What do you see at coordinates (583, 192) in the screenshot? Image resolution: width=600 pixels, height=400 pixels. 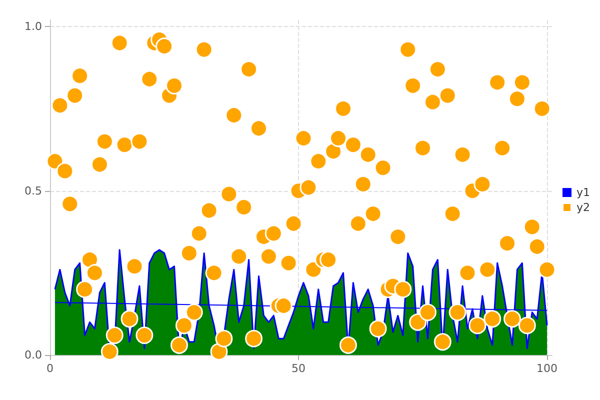 I see `legend-label: y1` at bounding box center [583, 192].